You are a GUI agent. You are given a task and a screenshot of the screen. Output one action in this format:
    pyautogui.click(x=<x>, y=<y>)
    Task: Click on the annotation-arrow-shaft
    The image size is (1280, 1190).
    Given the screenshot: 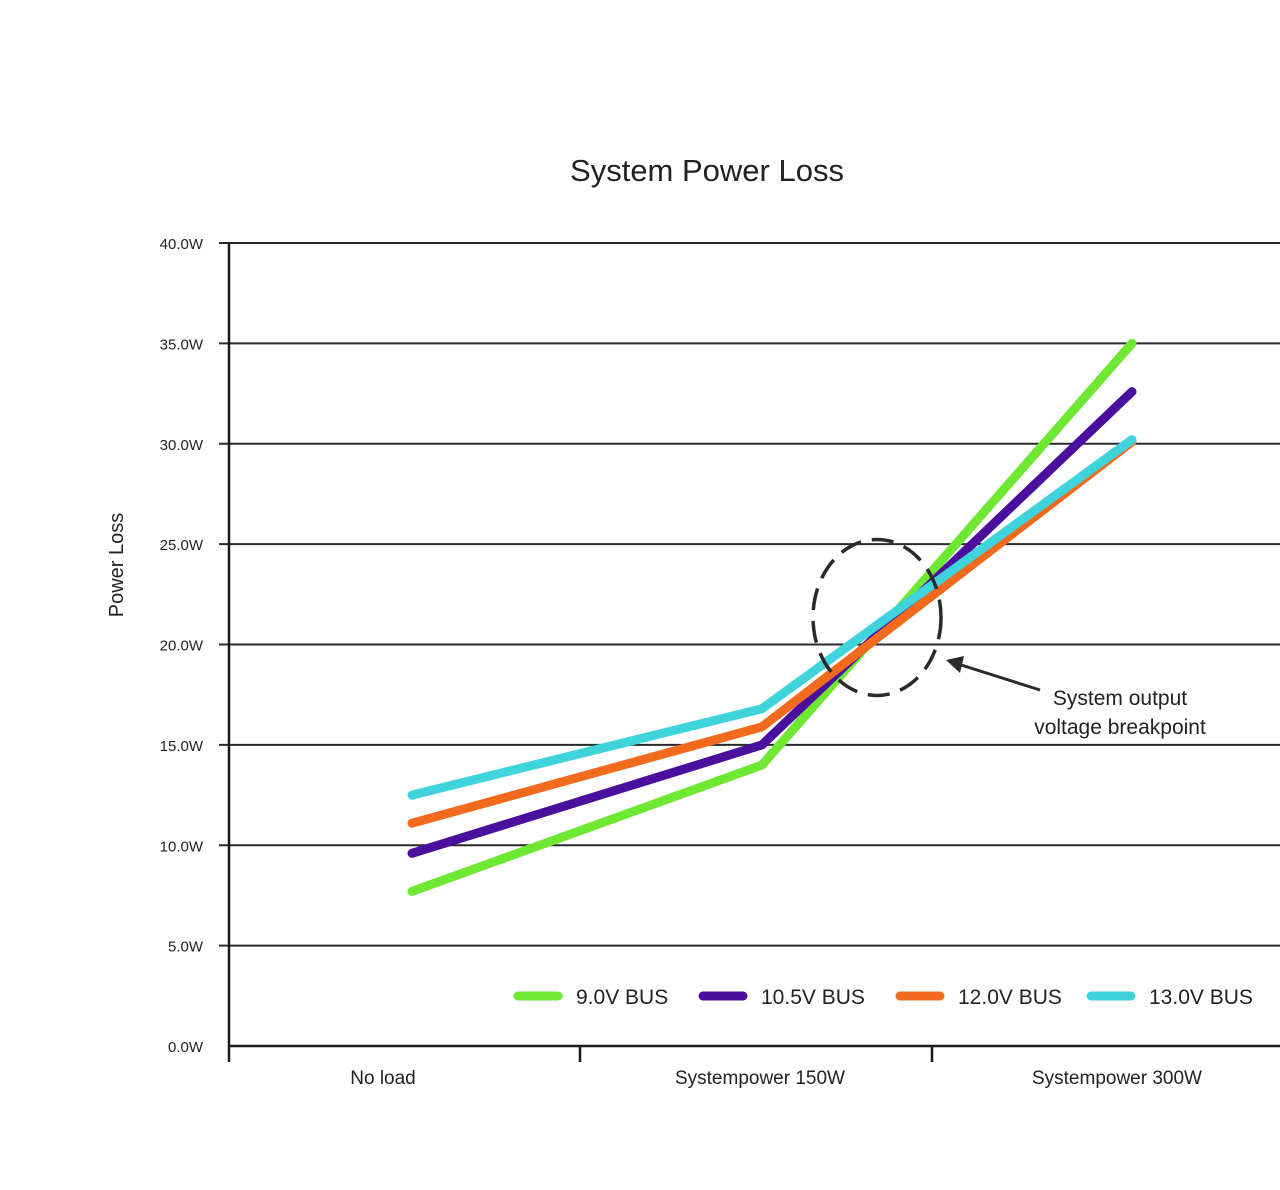 What is the action you would take?
    pyautogui.click(x=999, y=677)
    